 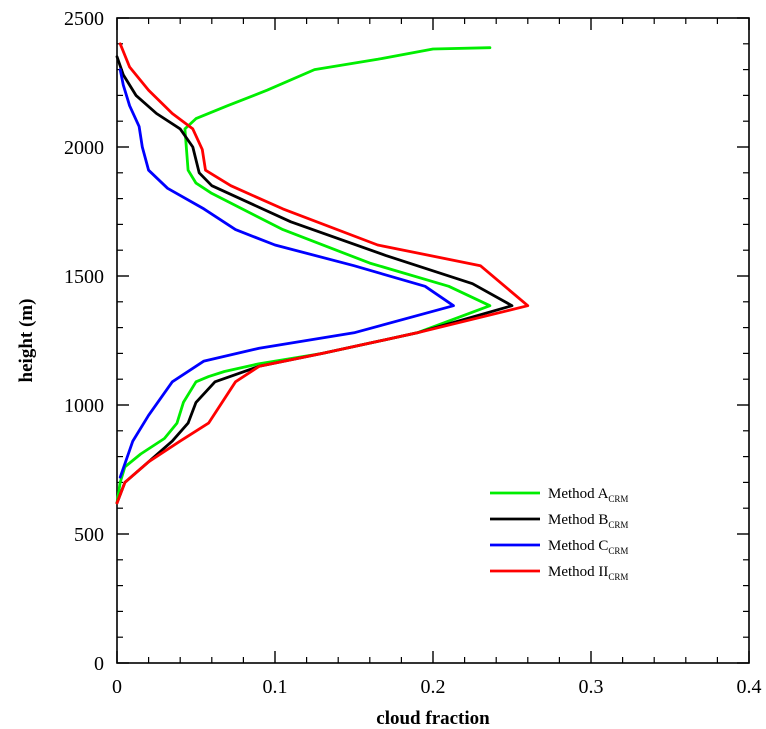 What do you see at coordinates (588, 547) in the screenshot?
I see `legend-label-method-c: Method CCRM` at bounding box center [588, 547].